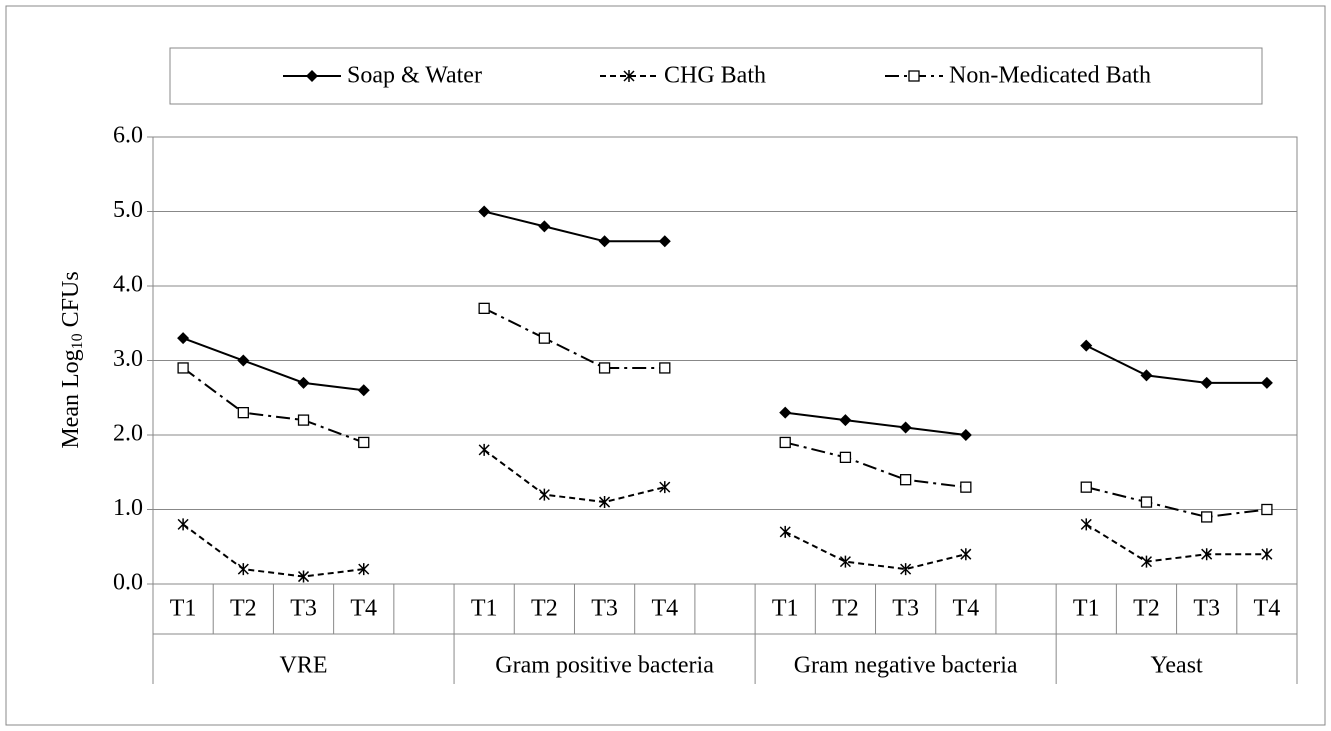 The height and width of the screenshot is (731, 1331). I want to click on group-label: Gram positive bacteria, so click(604, 666).